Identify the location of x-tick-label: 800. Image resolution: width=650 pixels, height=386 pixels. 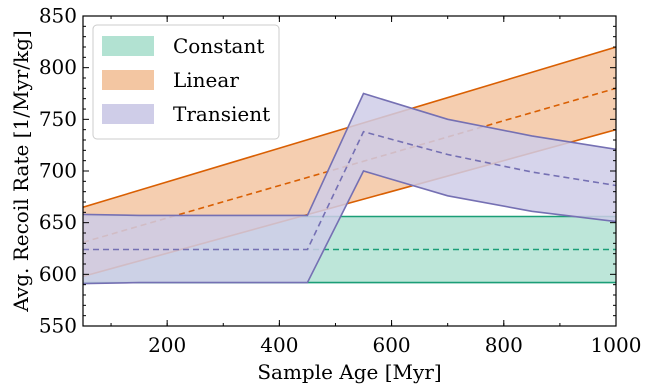
(504, 345).